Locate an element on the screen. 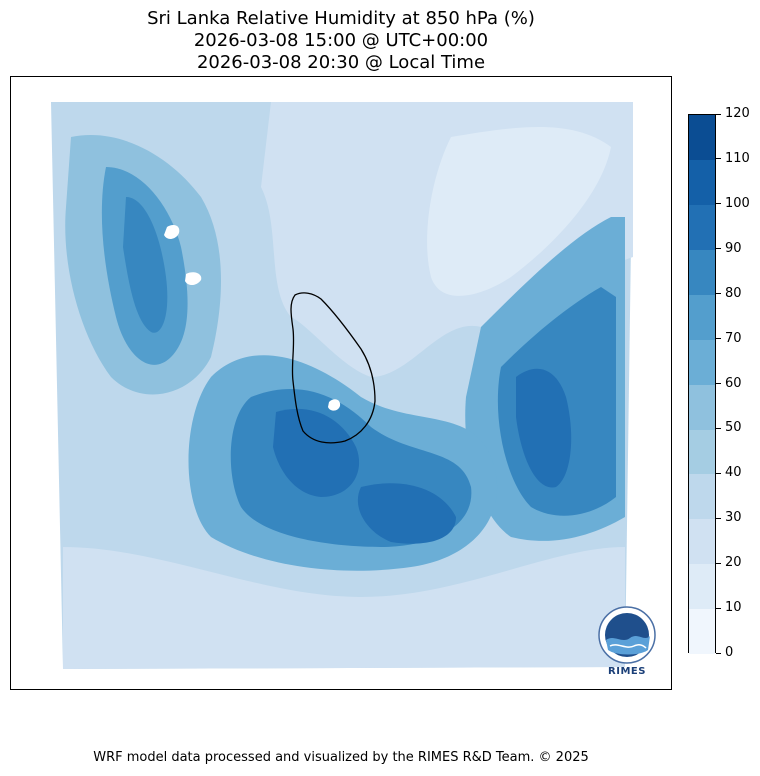 The width and height of the screenshot is (760, 776). title-line-2: 2026-03-08 15:00 @ UTC+00:00 is located at coordinates (341, 40).